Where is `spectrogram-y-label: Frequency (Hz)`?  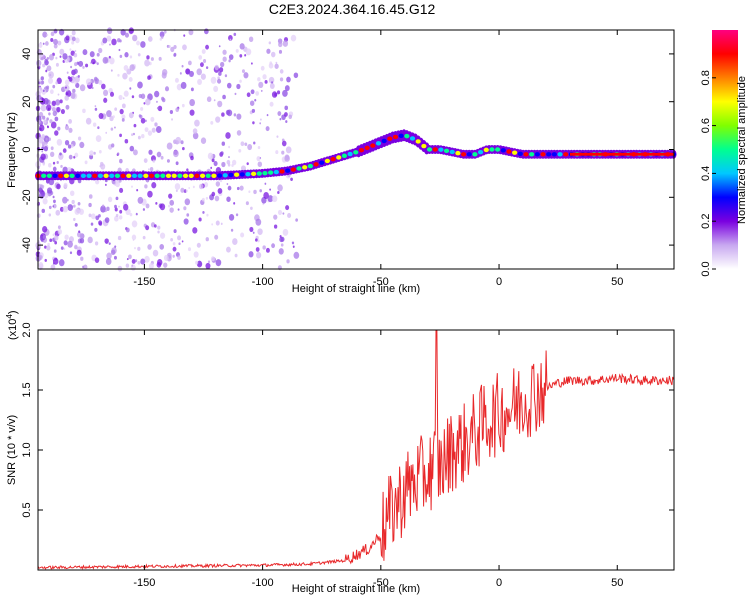 spectrogram-y-label: Frequency (Hz) is located at coordinates (12, 150).